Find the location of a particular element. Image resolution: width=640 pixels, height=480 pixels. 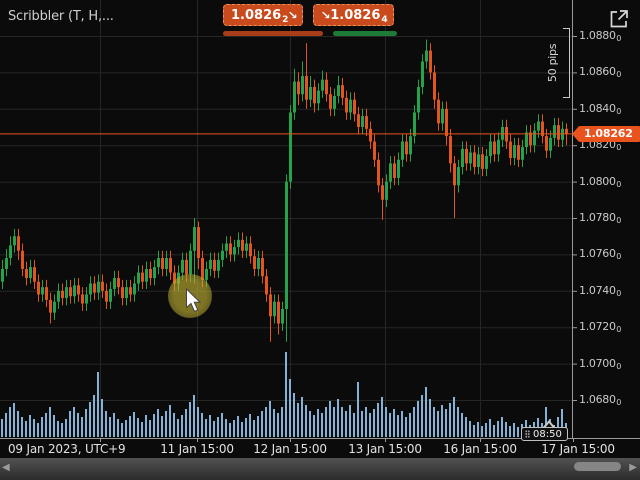

price-tick-label: 1.08000 is located at coordinates (600, 181).